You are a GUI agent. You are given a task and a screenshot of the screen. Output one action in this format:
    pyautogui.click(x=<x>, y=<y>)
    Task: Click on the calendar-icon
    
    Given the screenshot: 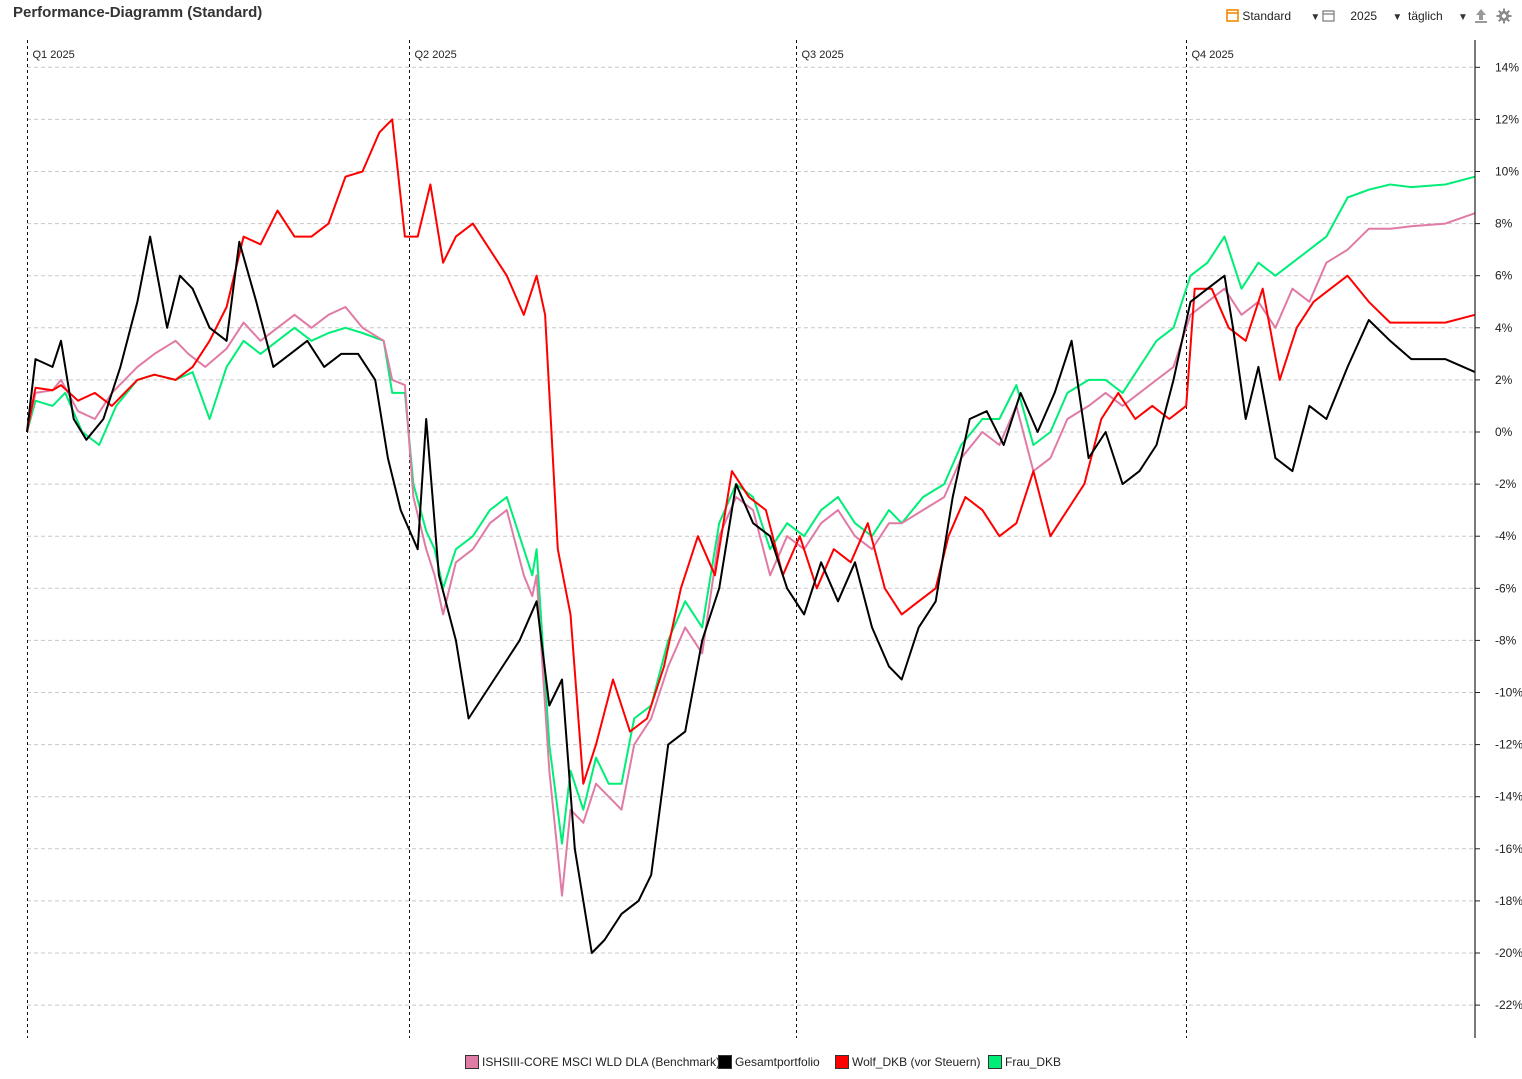 What is the action you would take?
    pyautogui.click(x=1328, y=16)
    